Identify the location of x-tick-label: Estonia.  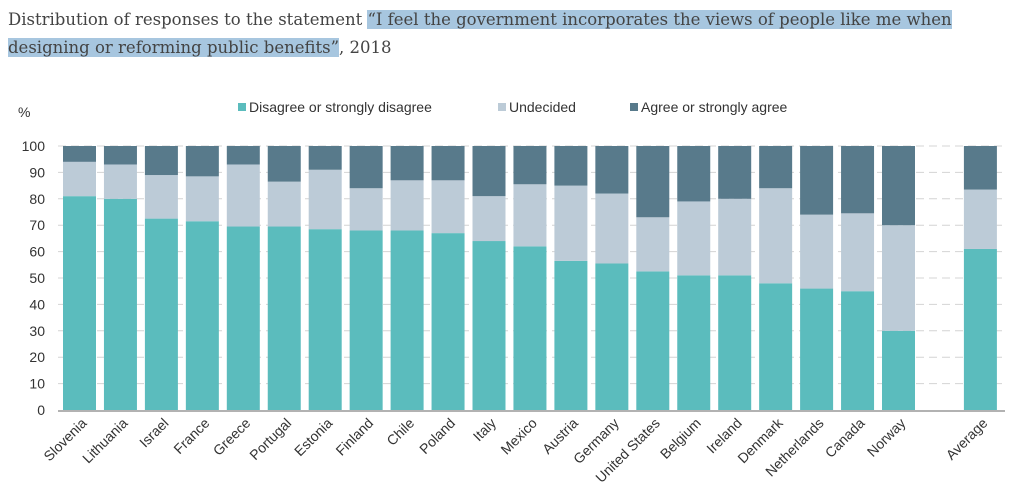
(313, 437).